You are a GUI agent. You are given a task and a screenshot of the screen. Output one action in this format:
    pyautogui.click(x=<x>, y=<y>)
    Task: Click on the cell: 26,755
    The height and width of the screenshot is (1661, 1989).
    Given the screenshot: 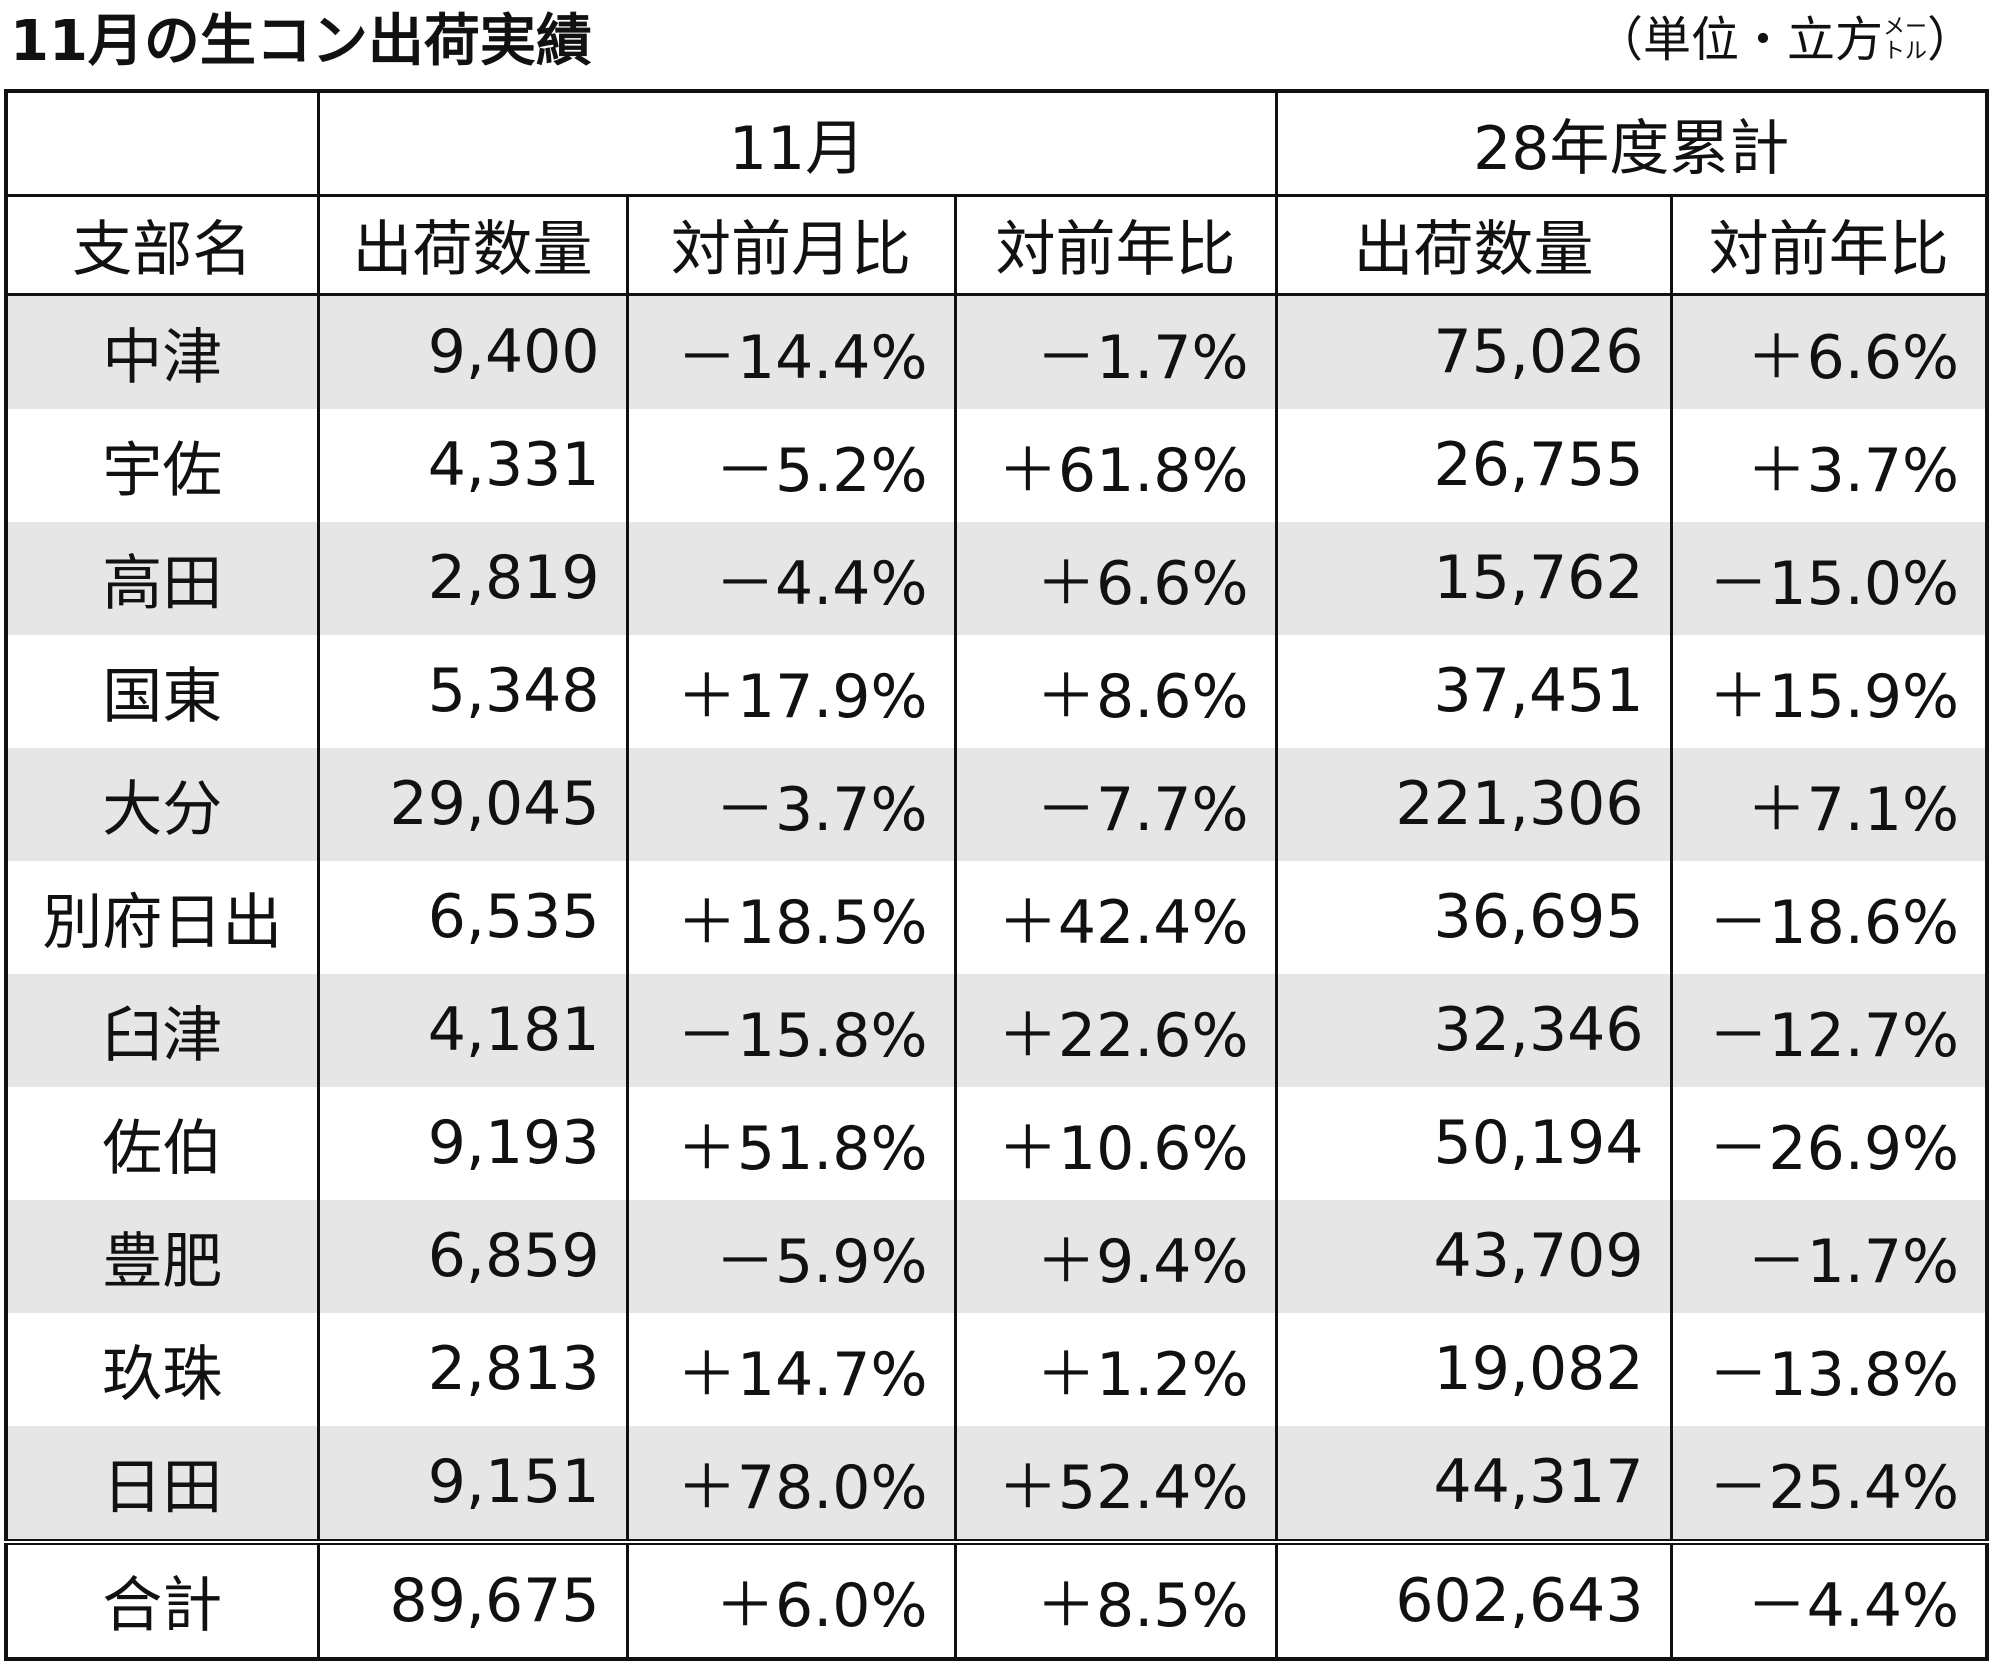 What is the action you would take?
    pyautogui.click(x=1473, y=465)
    